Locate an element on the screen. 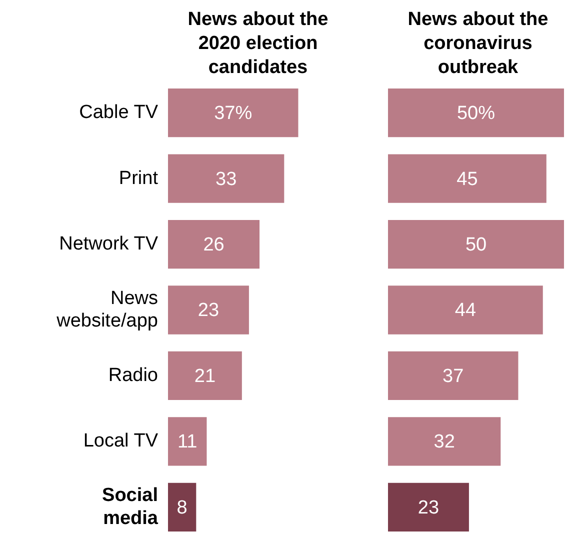  y-tick-label: News website/app is located at coordinates (107, 310).